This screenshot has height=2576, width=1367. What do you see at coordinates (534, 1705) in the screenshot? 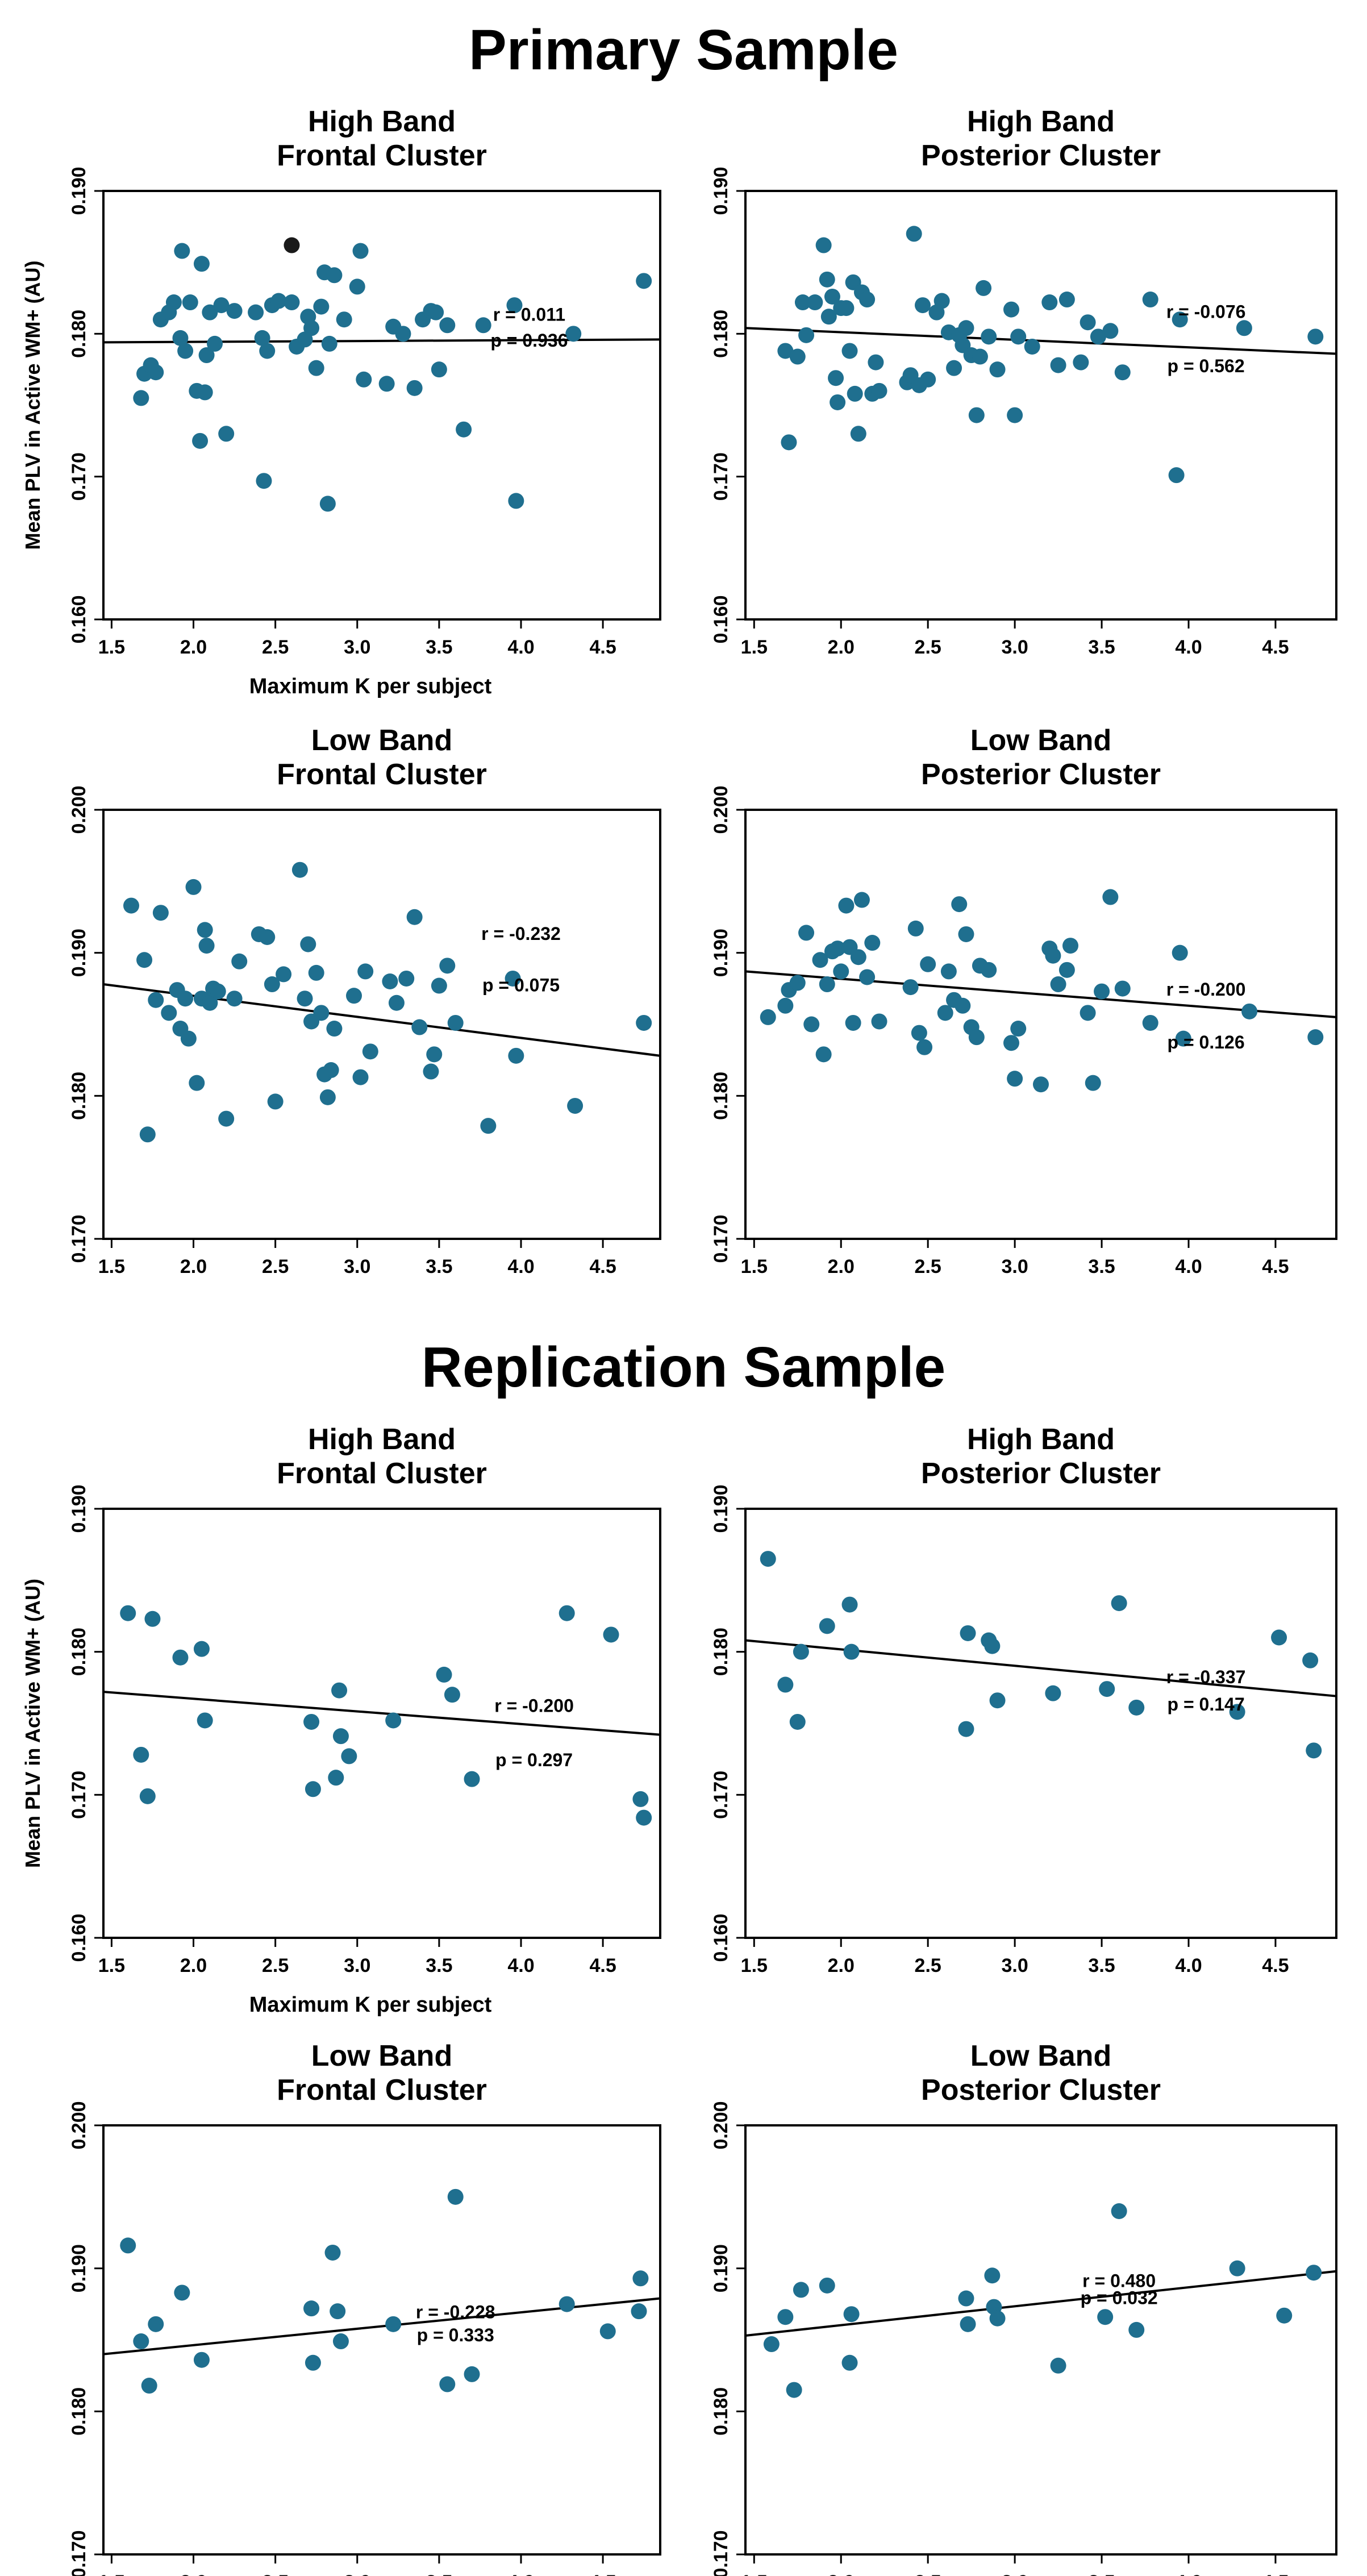
I see `correlation-r-label: r = -0.200` at bounding box center [534, 1705].